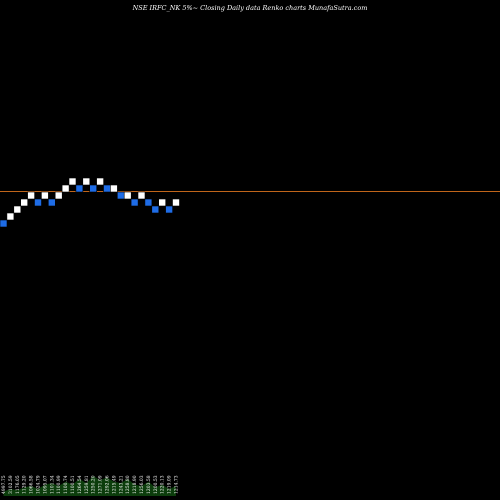 The height and width of the screenshot is (500, 500). Describe the element at coordinates (73, 484) in the screenshot. I see `volume-label: 1100.51` at that location.